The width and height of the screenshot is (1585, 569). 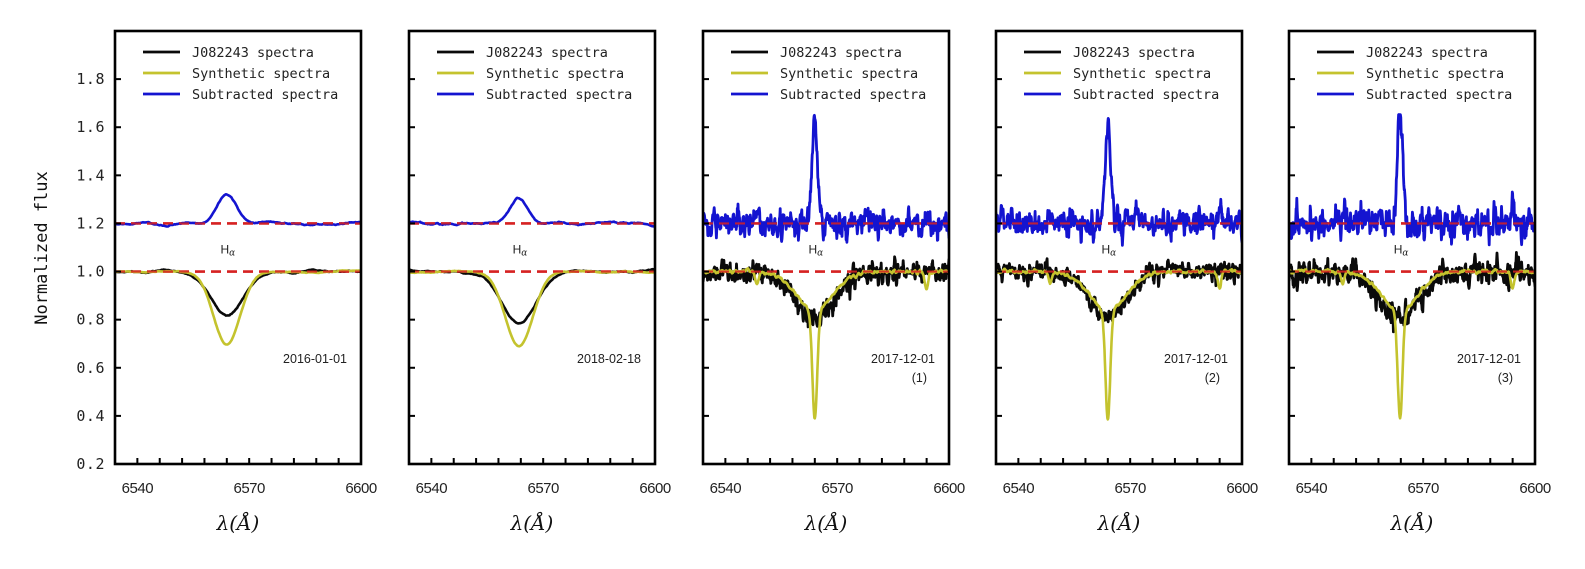 What do you see at coordinates (90, 175) in the screenshot?
I see `y-tick-label: 1.4` at bounding box center [90, 175].